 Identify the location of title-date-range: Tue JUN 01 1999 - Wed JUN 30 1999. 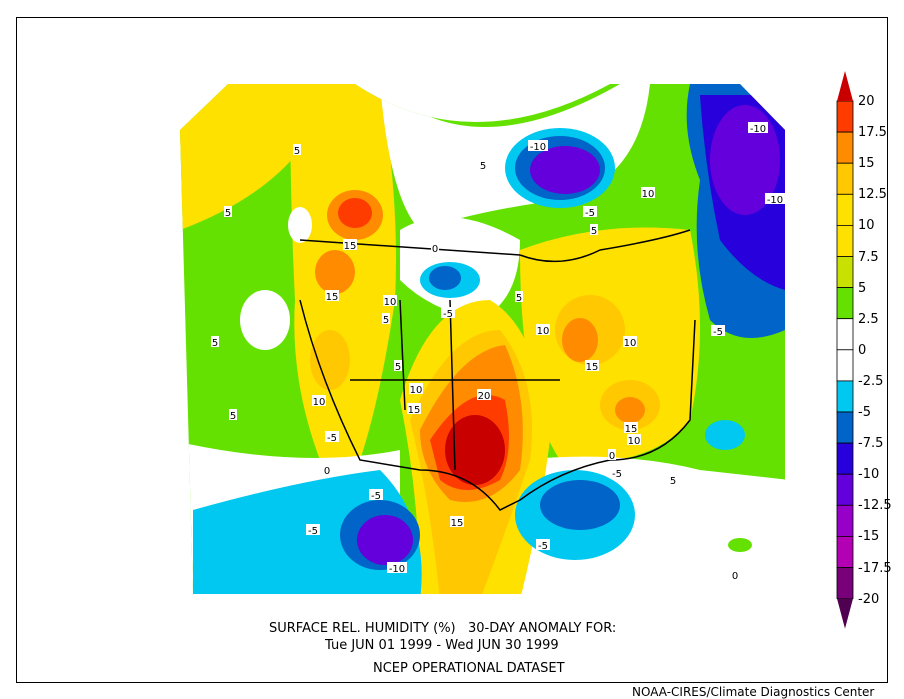
(442, 645).